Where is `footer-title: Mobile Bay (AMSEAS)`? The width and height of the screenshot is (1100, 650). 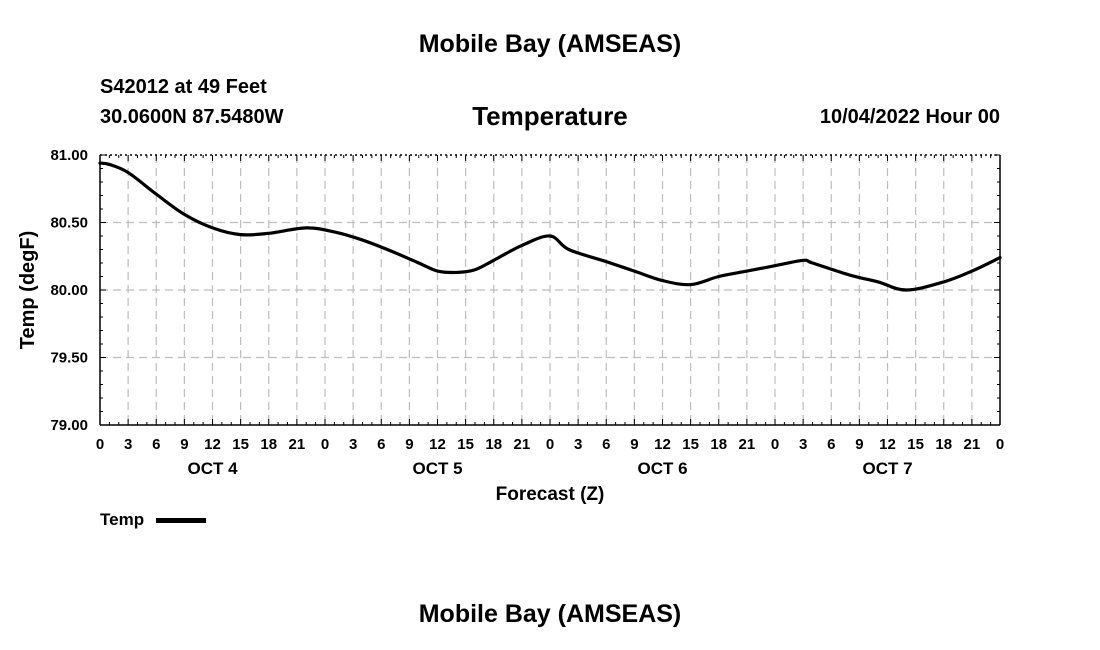 footer-title: Mobile Bay (AMSEAS) is located at coordinates (550, 614).